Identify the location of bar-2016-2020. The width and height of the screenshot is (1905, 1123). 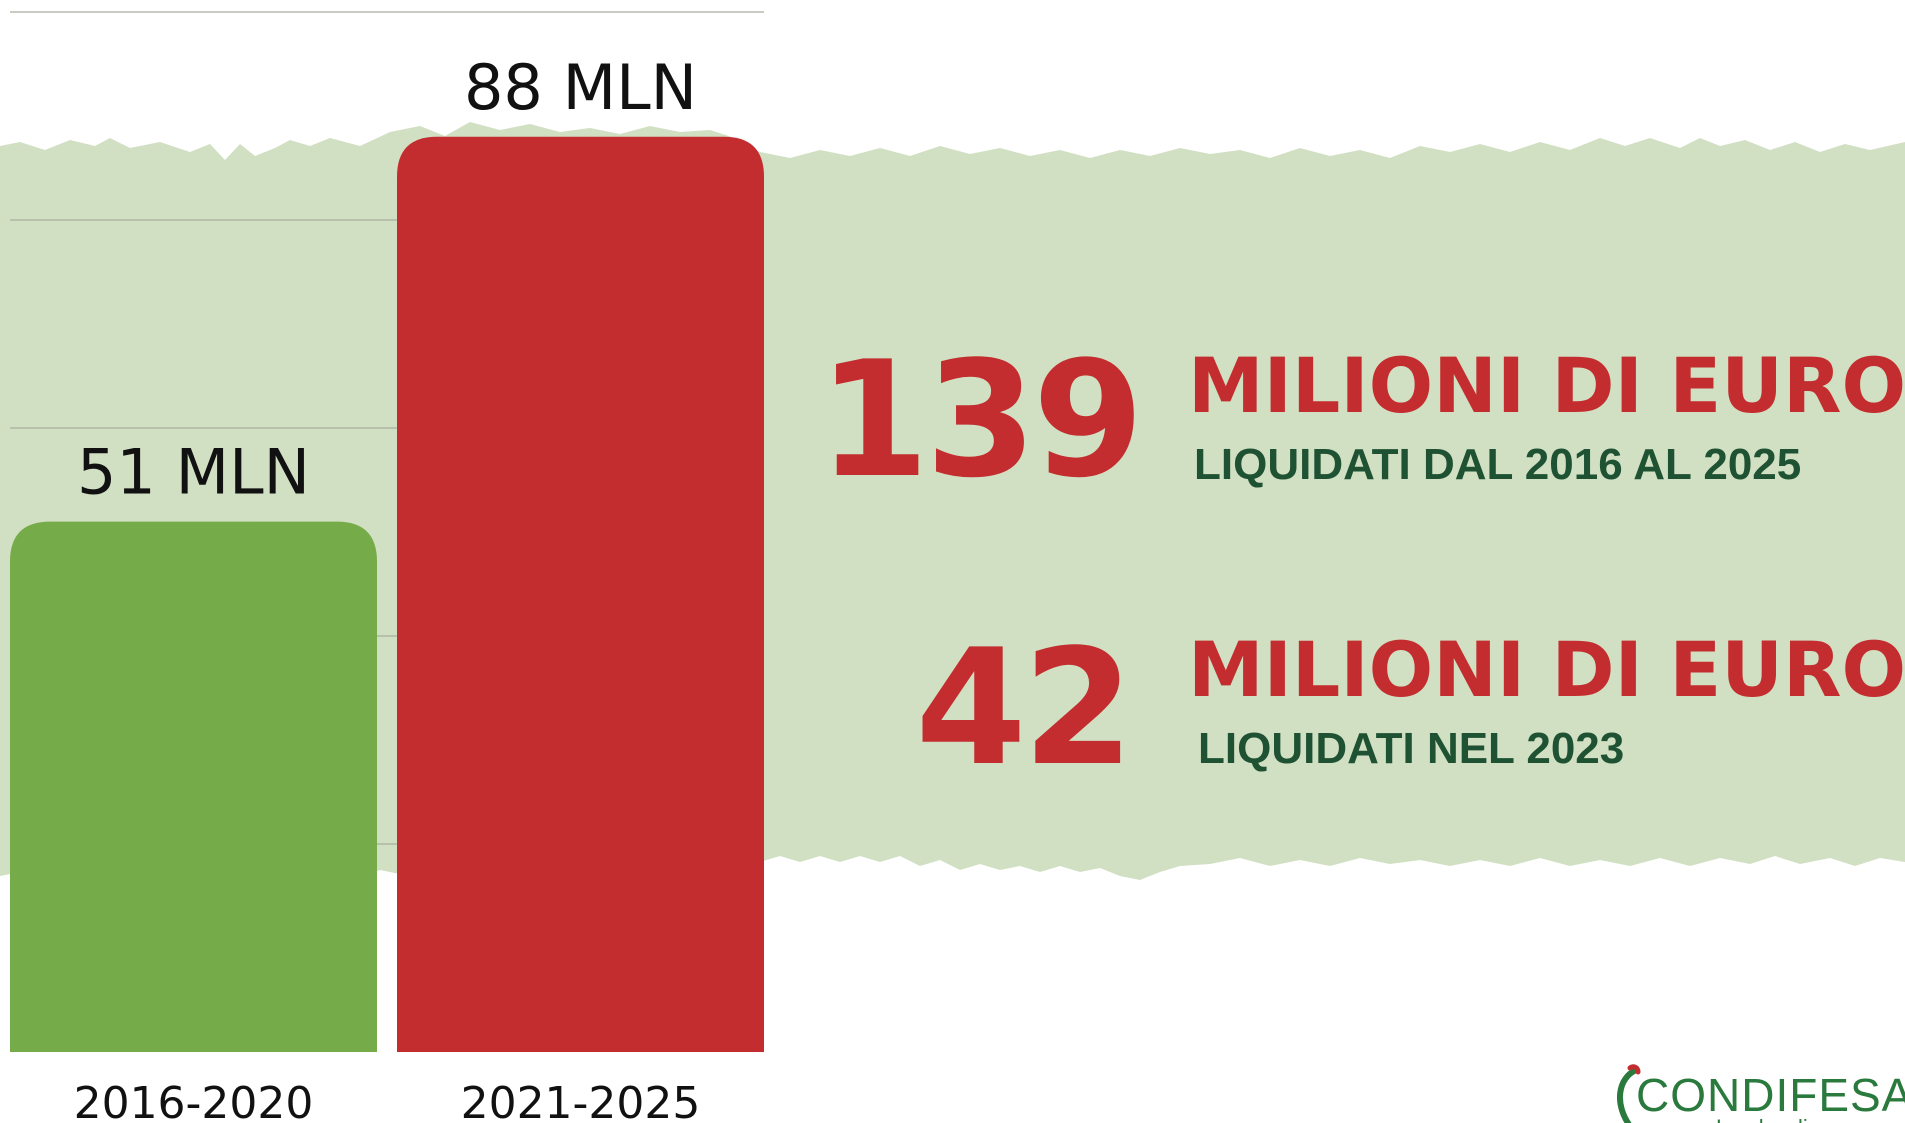
(193, 786).